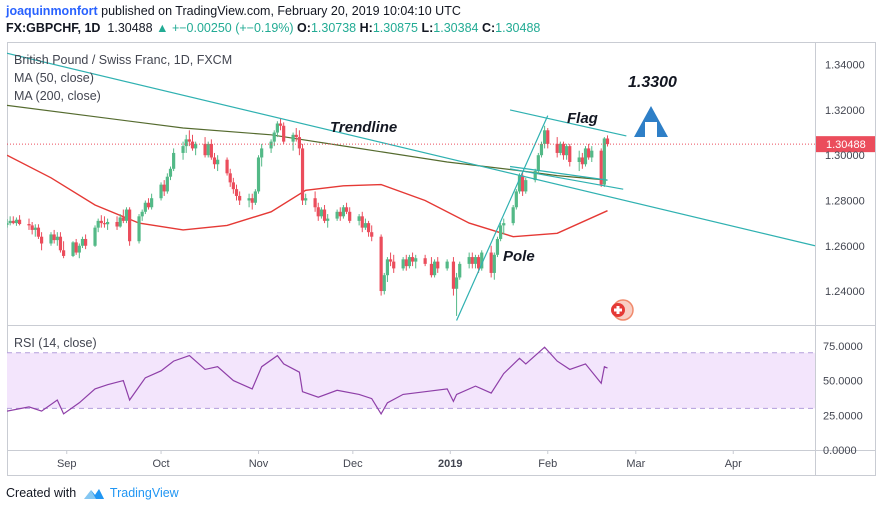  What do you see at coordinates (488, 28) in the screenshot?
I see `close-label: C:` at bounding box center [488, 28].